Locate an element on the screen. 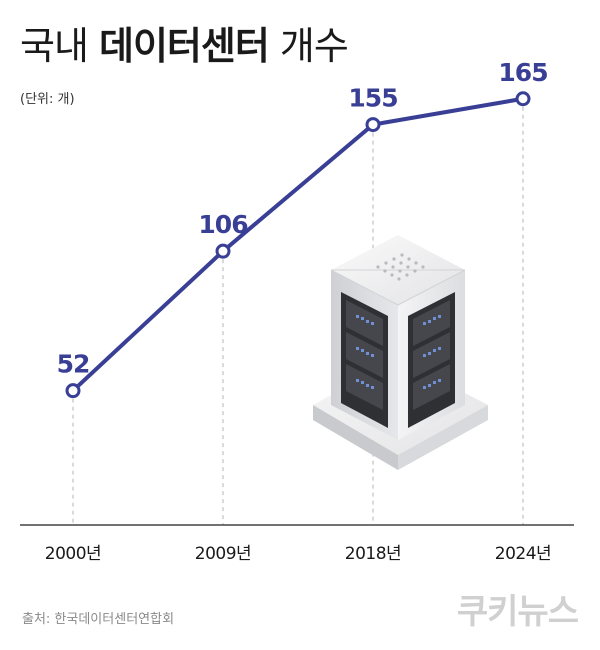 The width and height of the screenshot is (600, 650). x-tick-label: 2009년 is located at coordinates (223, 554).